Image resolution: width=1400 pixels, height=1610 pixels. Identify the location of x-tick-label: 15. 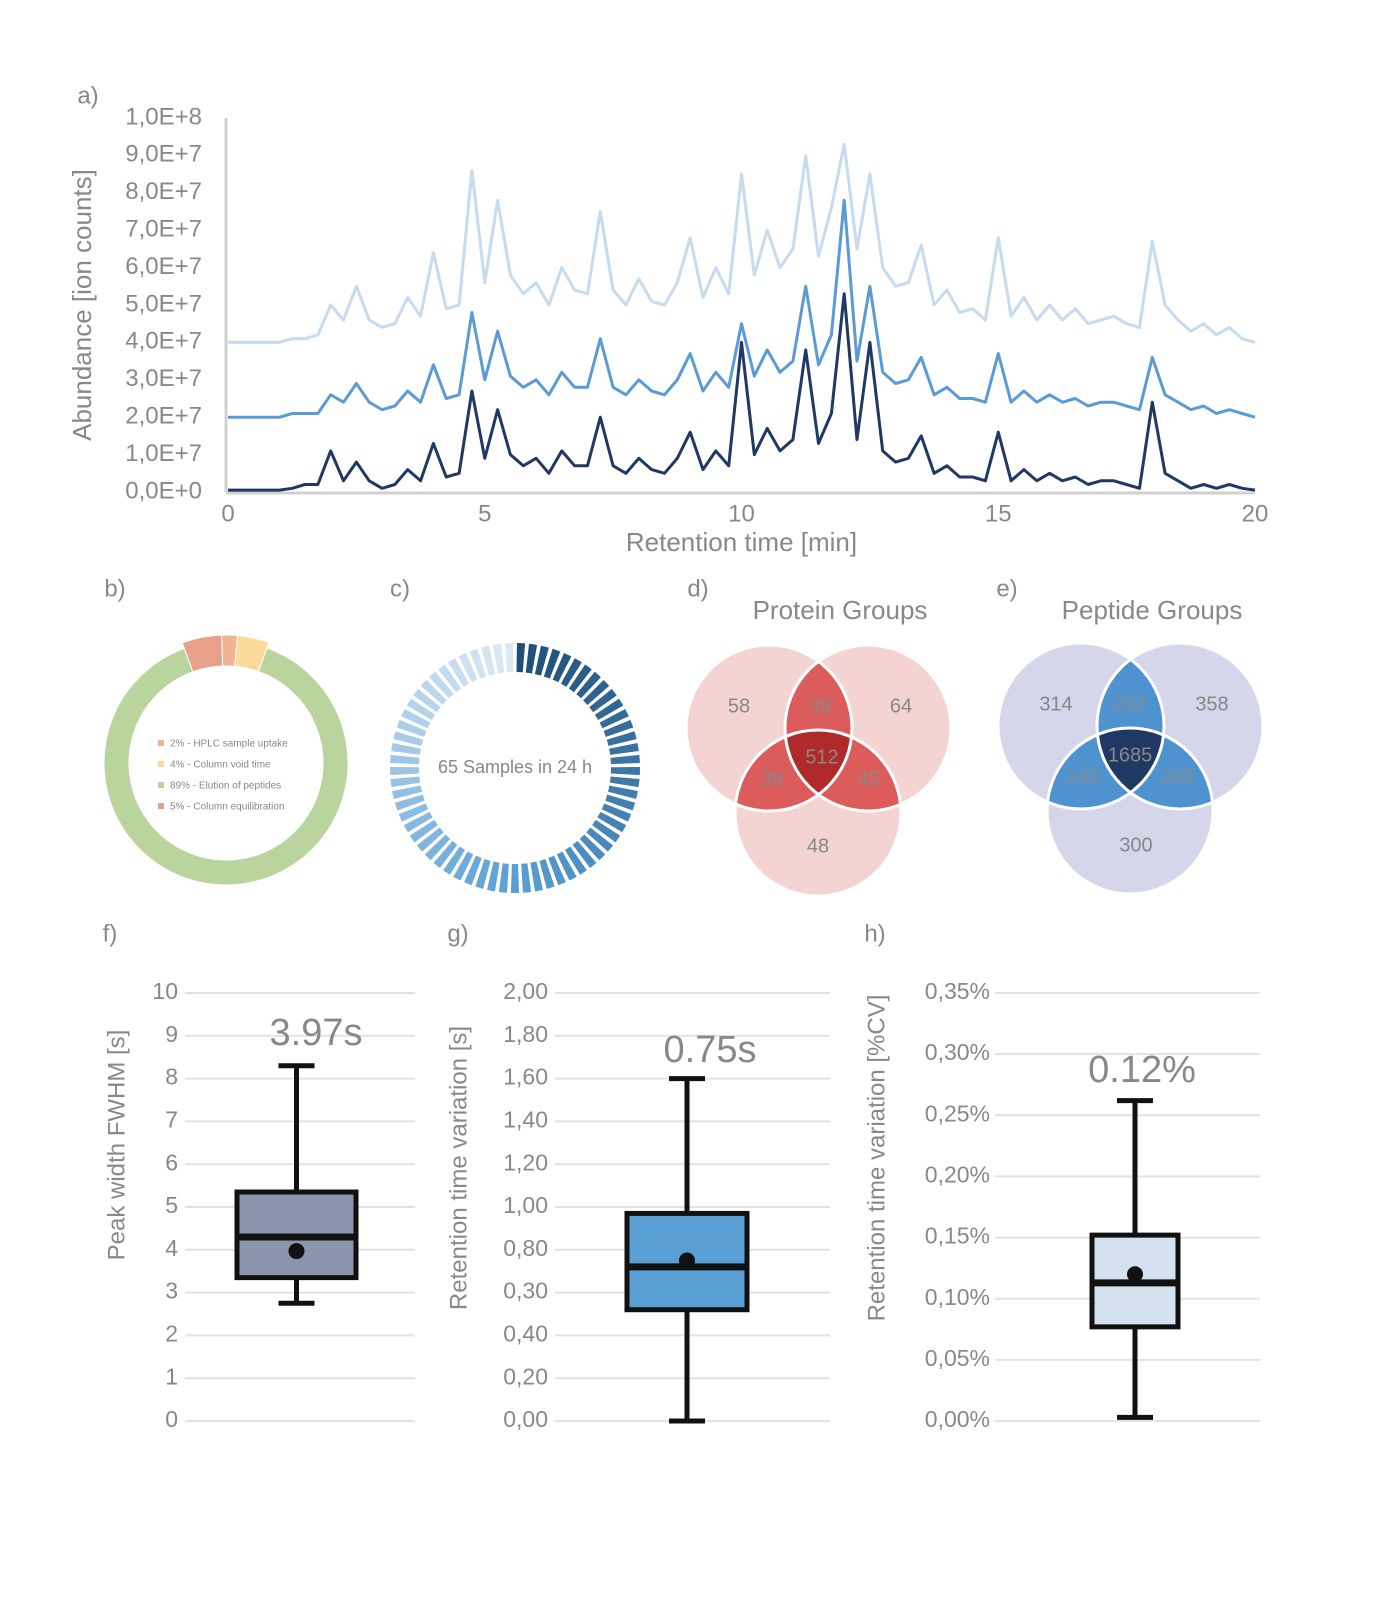
(998, 513).